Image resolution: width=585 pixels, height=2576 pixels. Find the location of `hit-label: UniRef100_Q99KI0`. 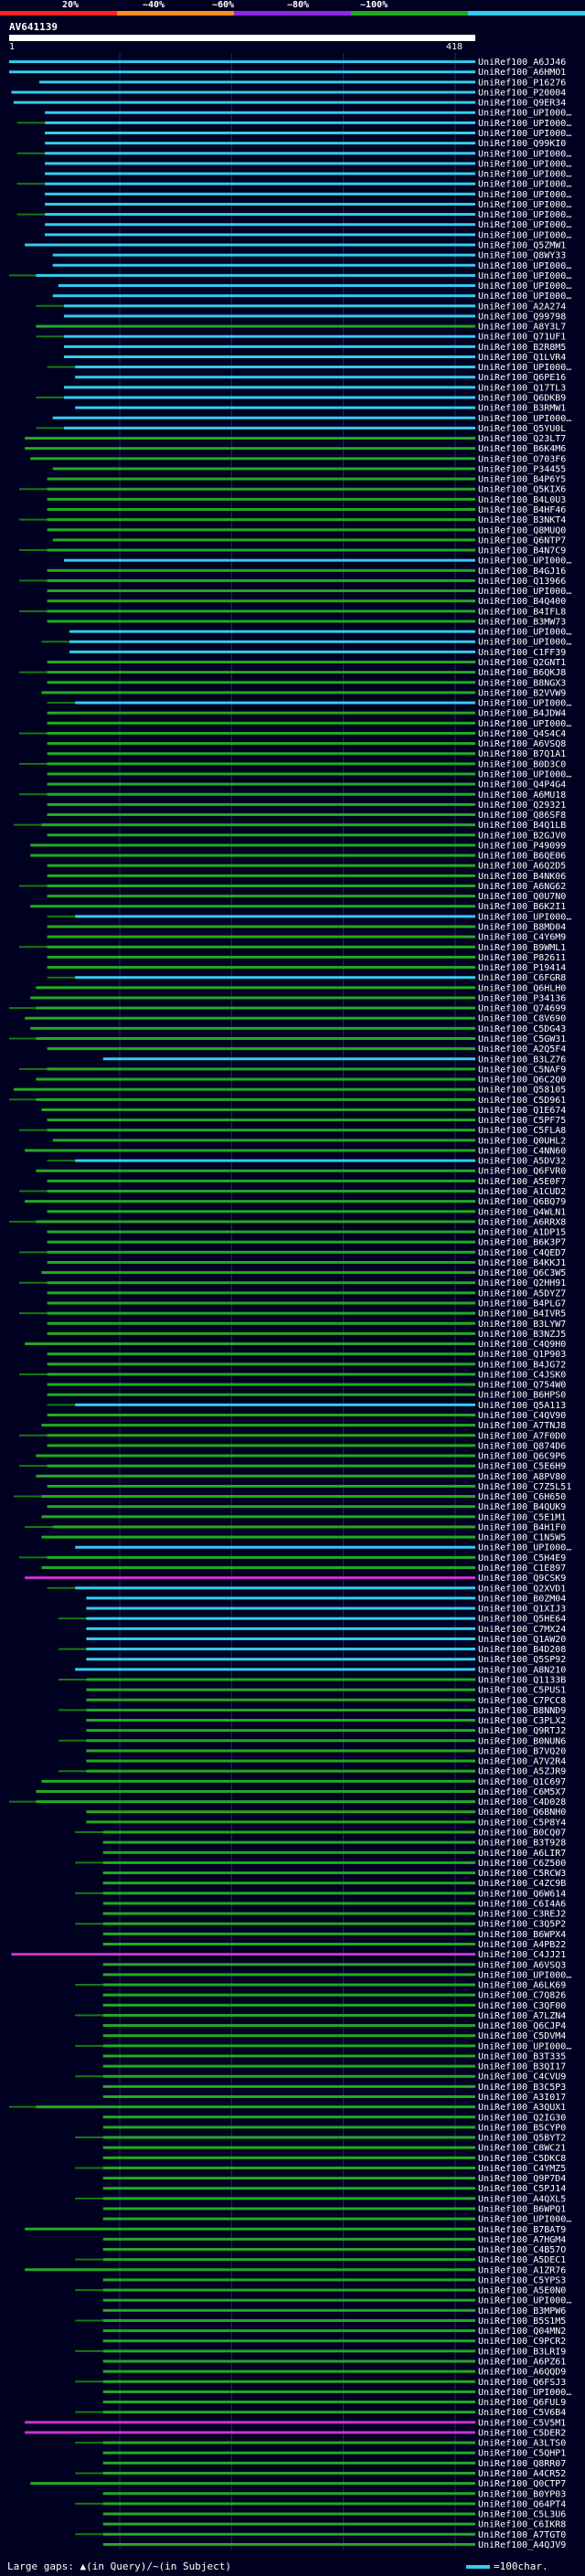

hit-label: UniRef100_Q99KI0 is located at coordinates (522, 144).